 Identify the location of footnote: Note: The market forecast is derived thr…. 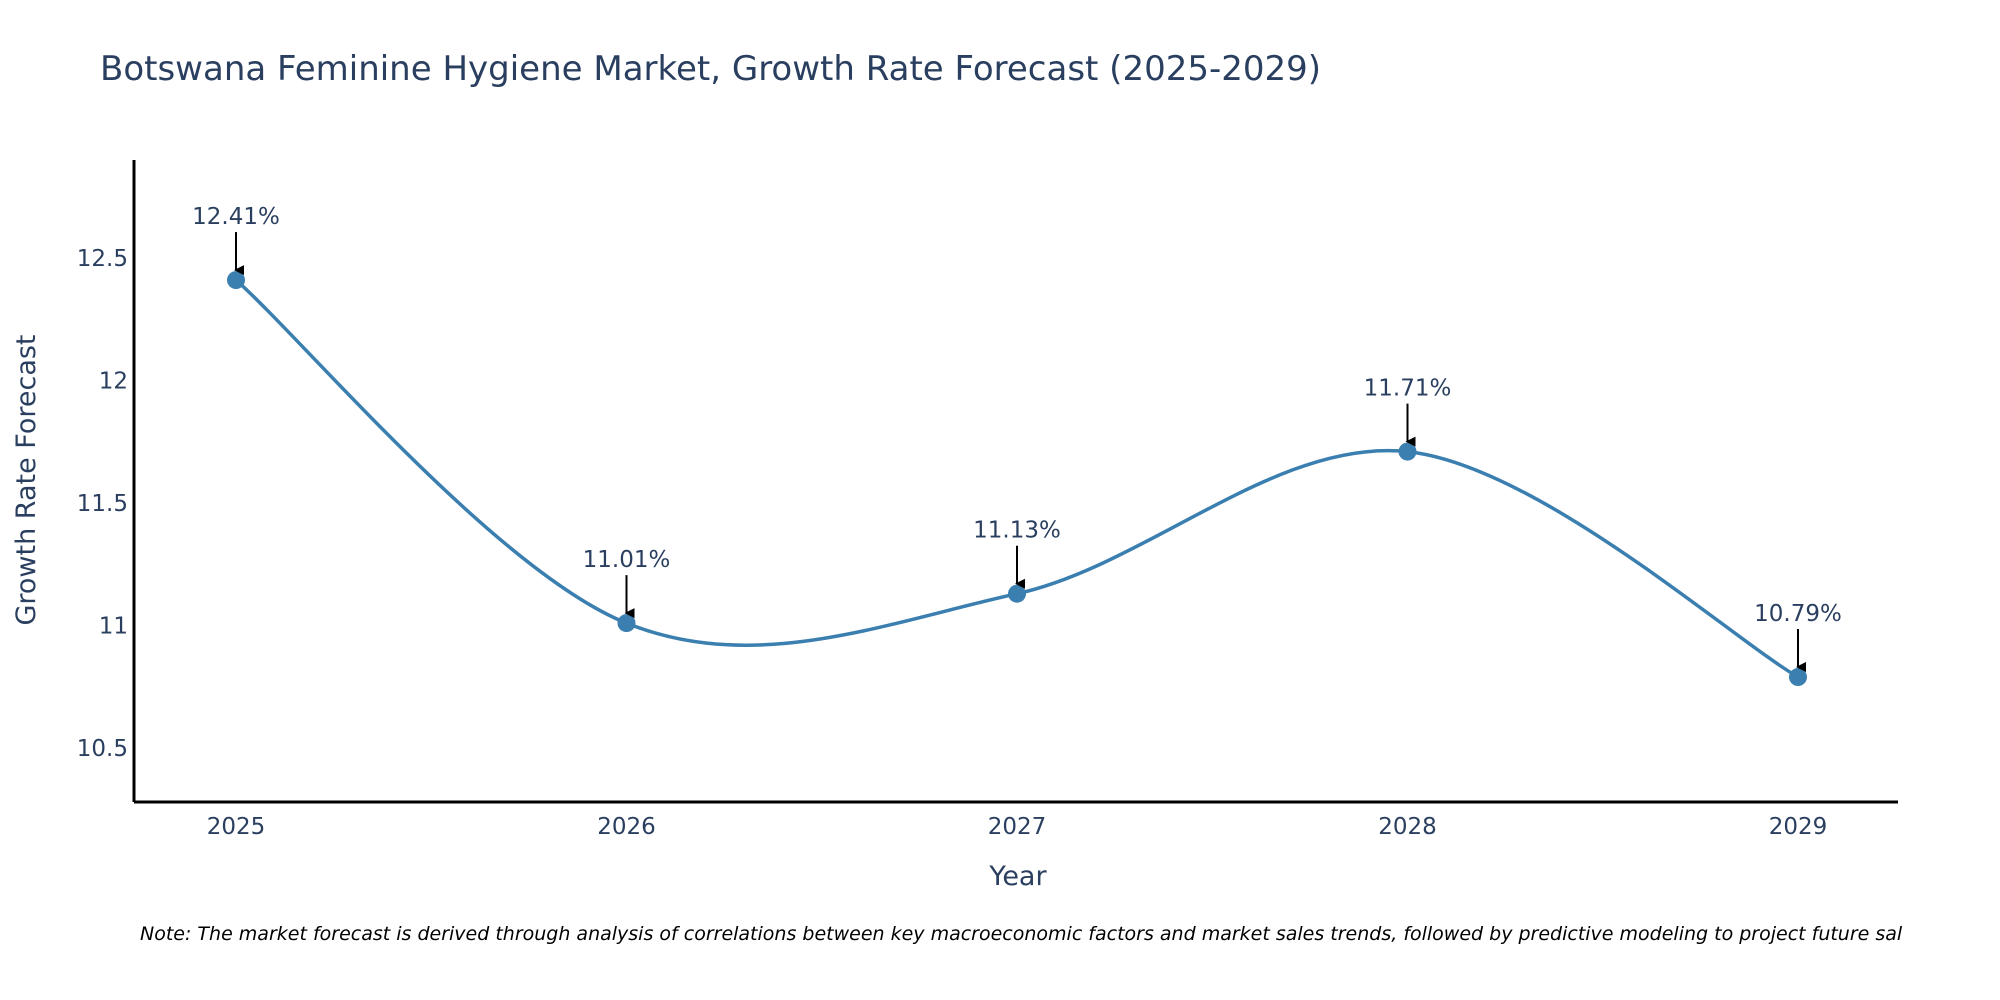
(1021, 934).